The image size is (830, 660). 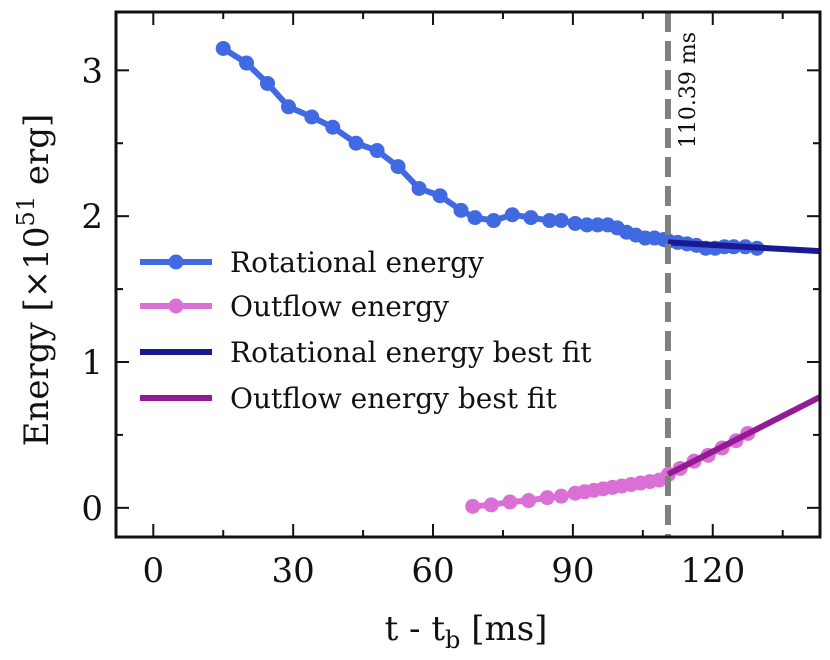 What do you see at coordinates (339, 306) in the screenshot?
I see `legend-label-outflow: Outflow energy` at bounding box center [339, 306].